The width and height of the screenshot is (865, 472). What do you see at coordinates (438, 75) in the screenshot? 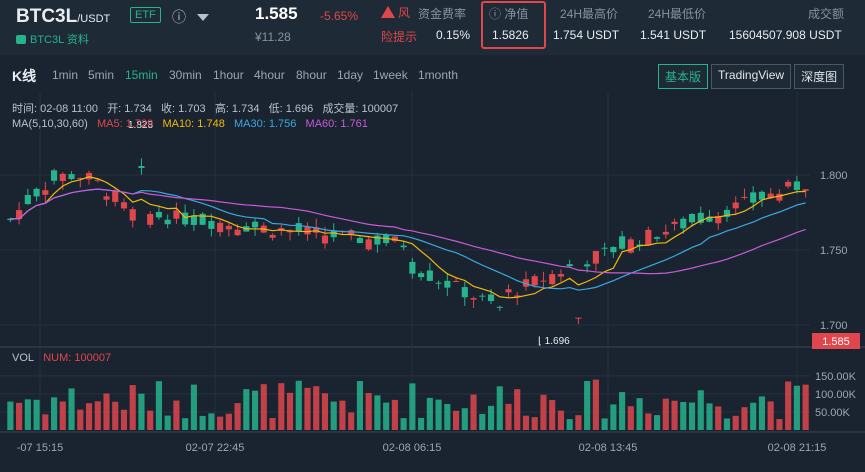
I see `interval-1month: 1month` at bounding box center [438, 75].